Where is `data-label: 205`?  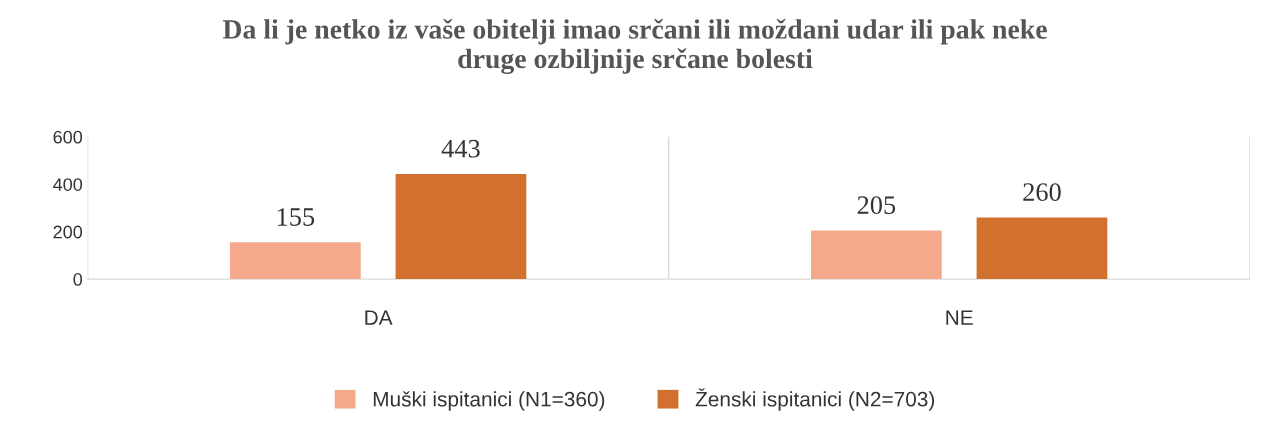
data-label: 205 is located at coordinates (876, 205).